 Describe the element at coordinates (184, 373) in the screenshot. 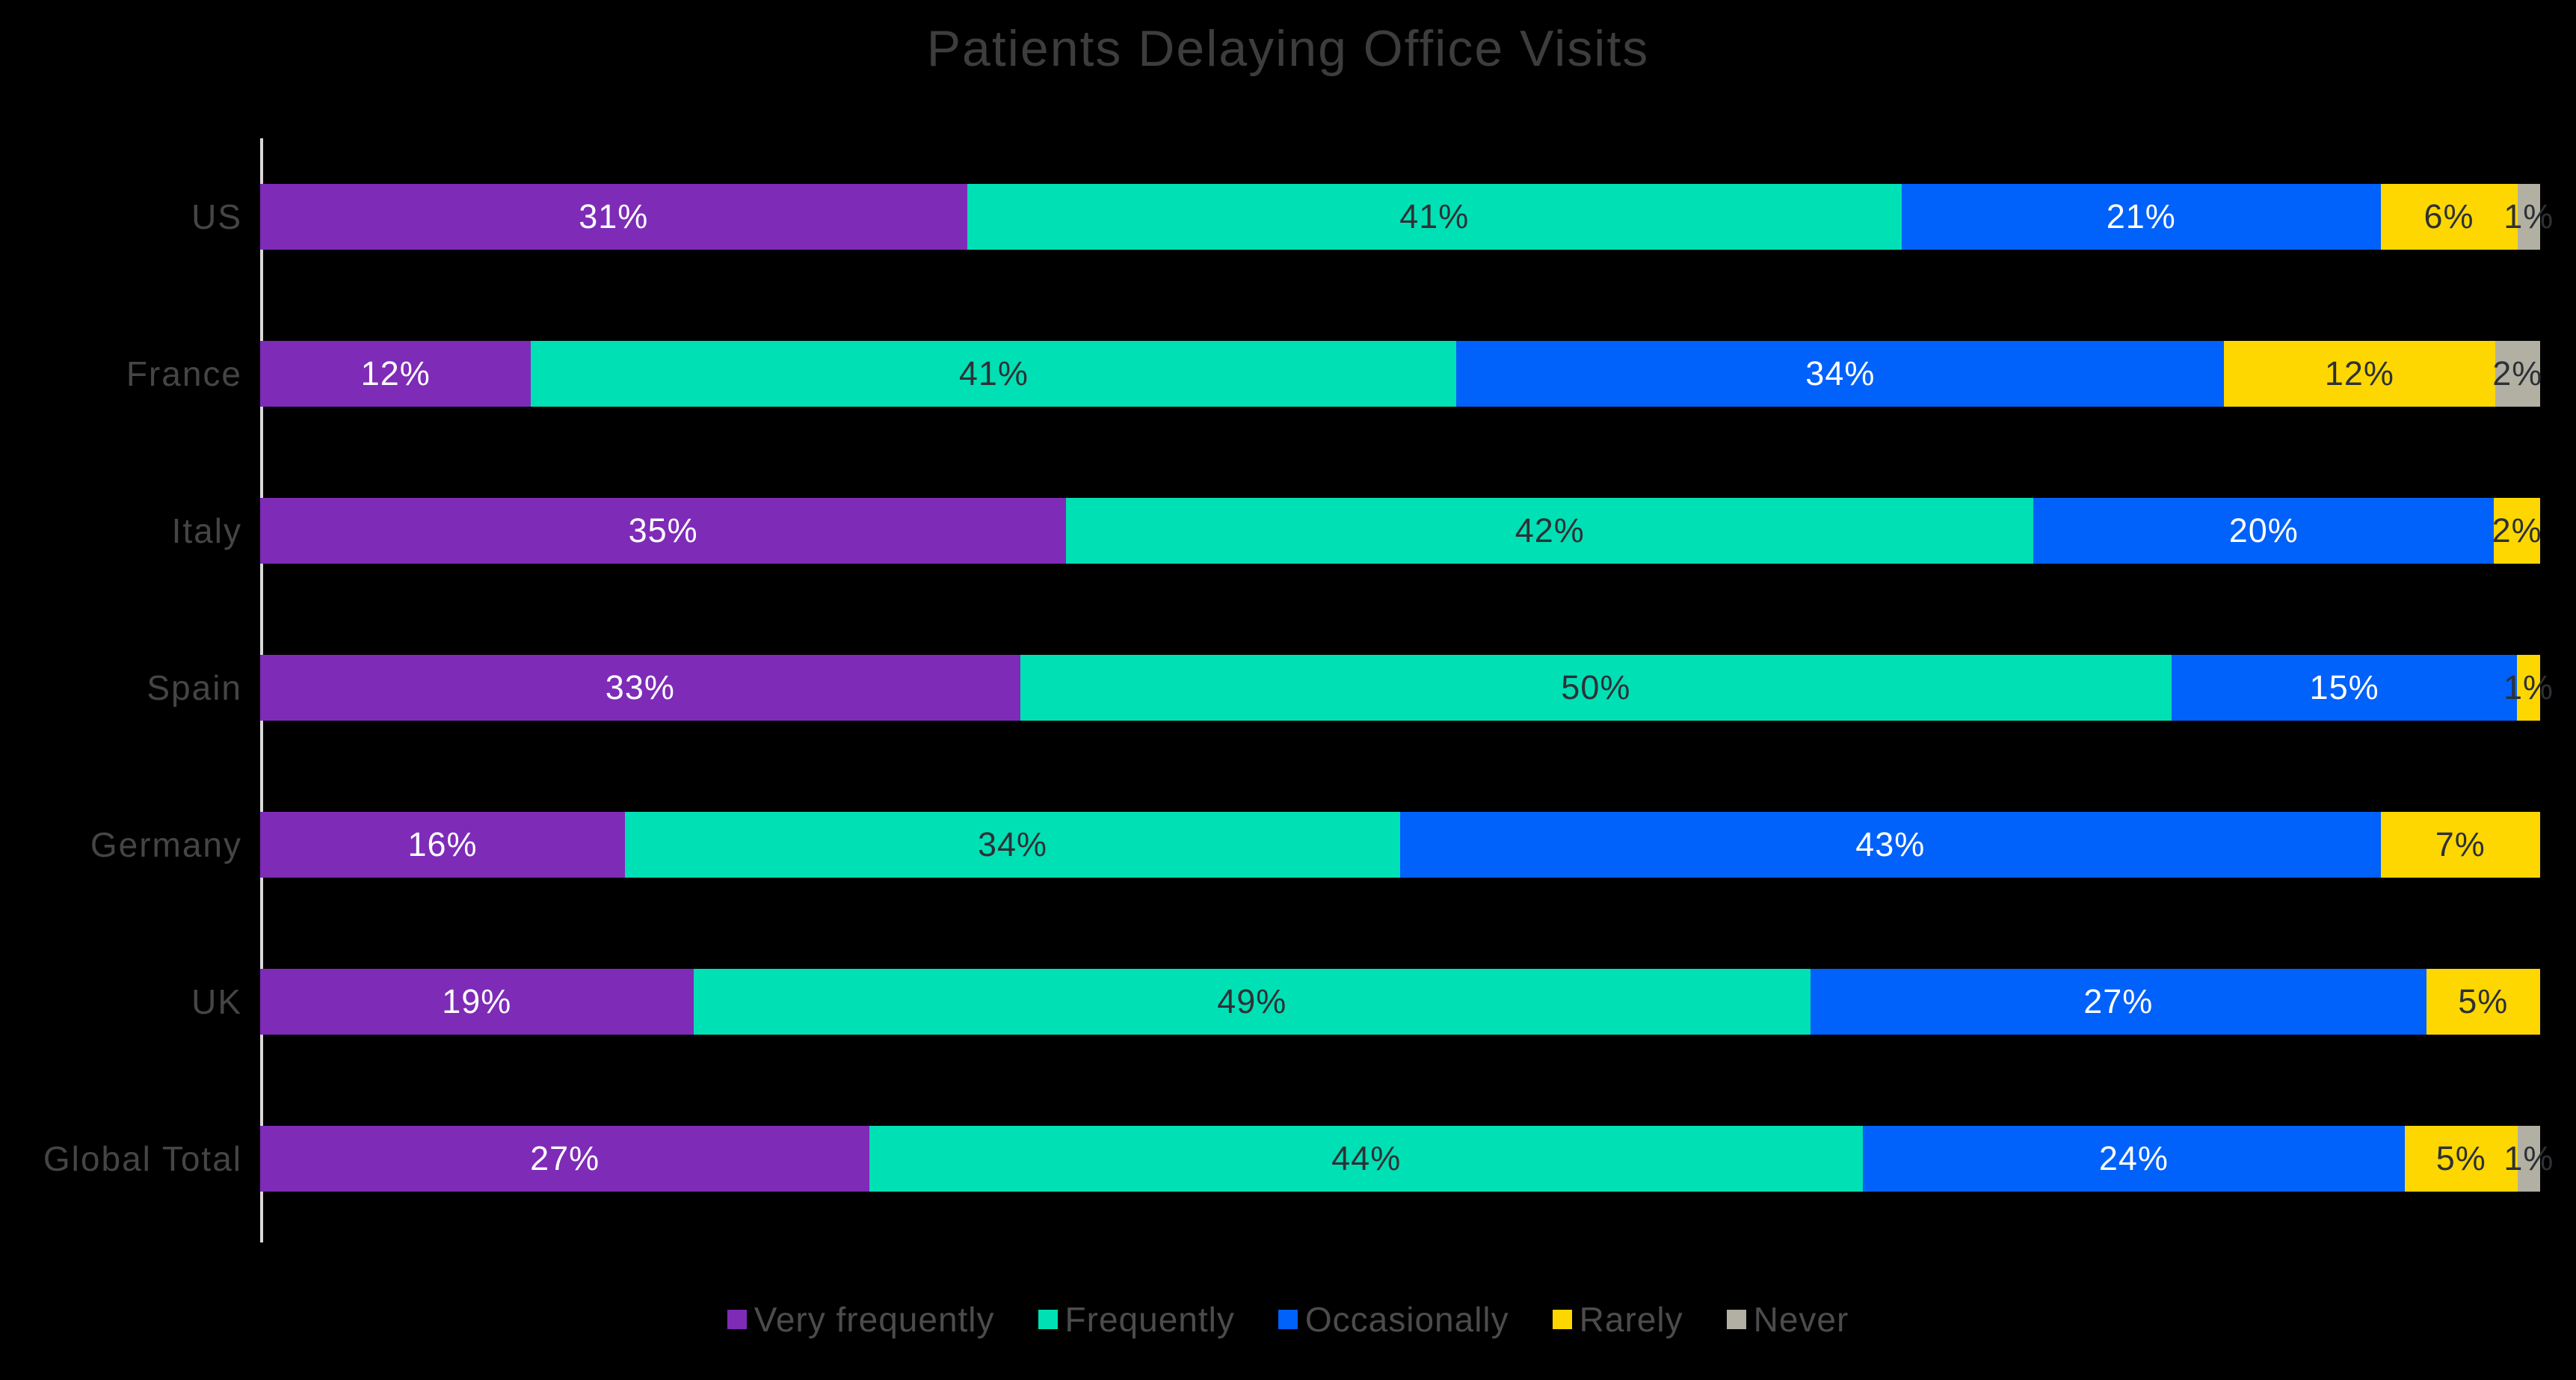

I see `category-label-france: France` at that location.